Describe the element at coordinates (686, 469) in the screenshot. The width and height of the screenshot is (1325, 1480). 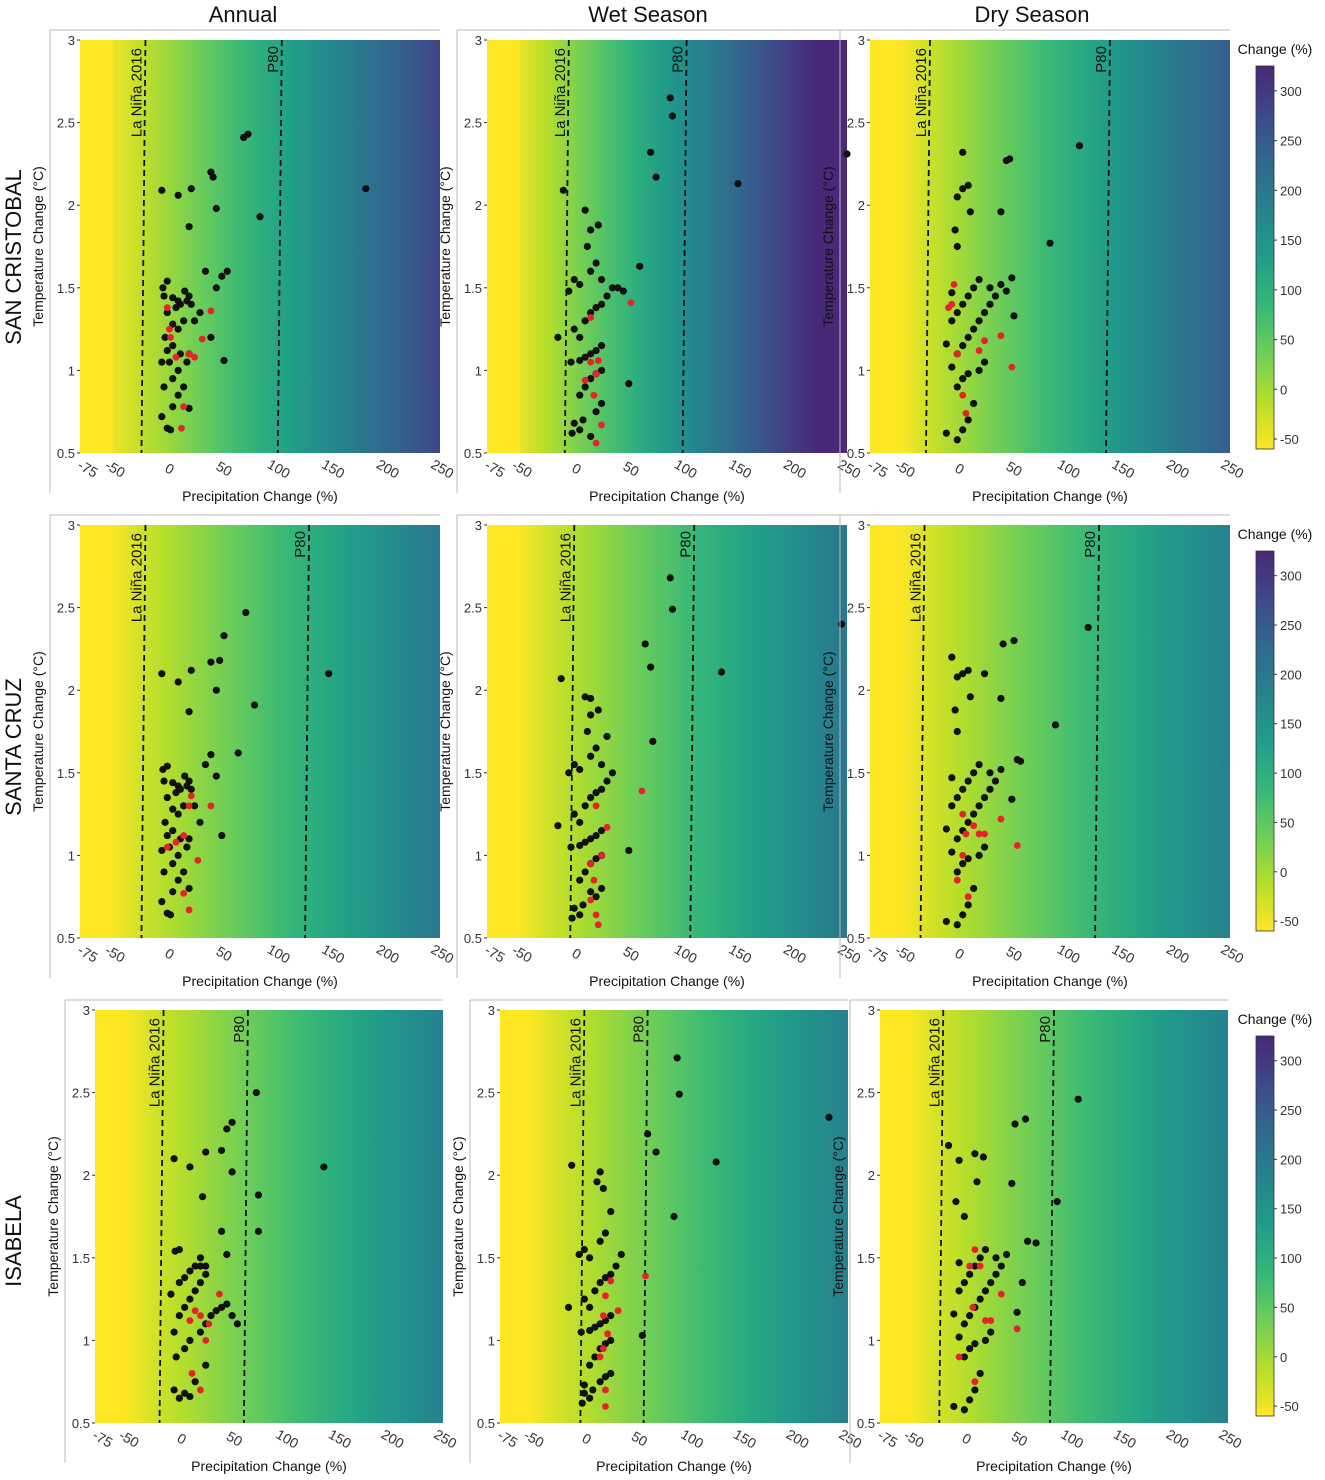
I see `x-tick-label: 100` at that location.